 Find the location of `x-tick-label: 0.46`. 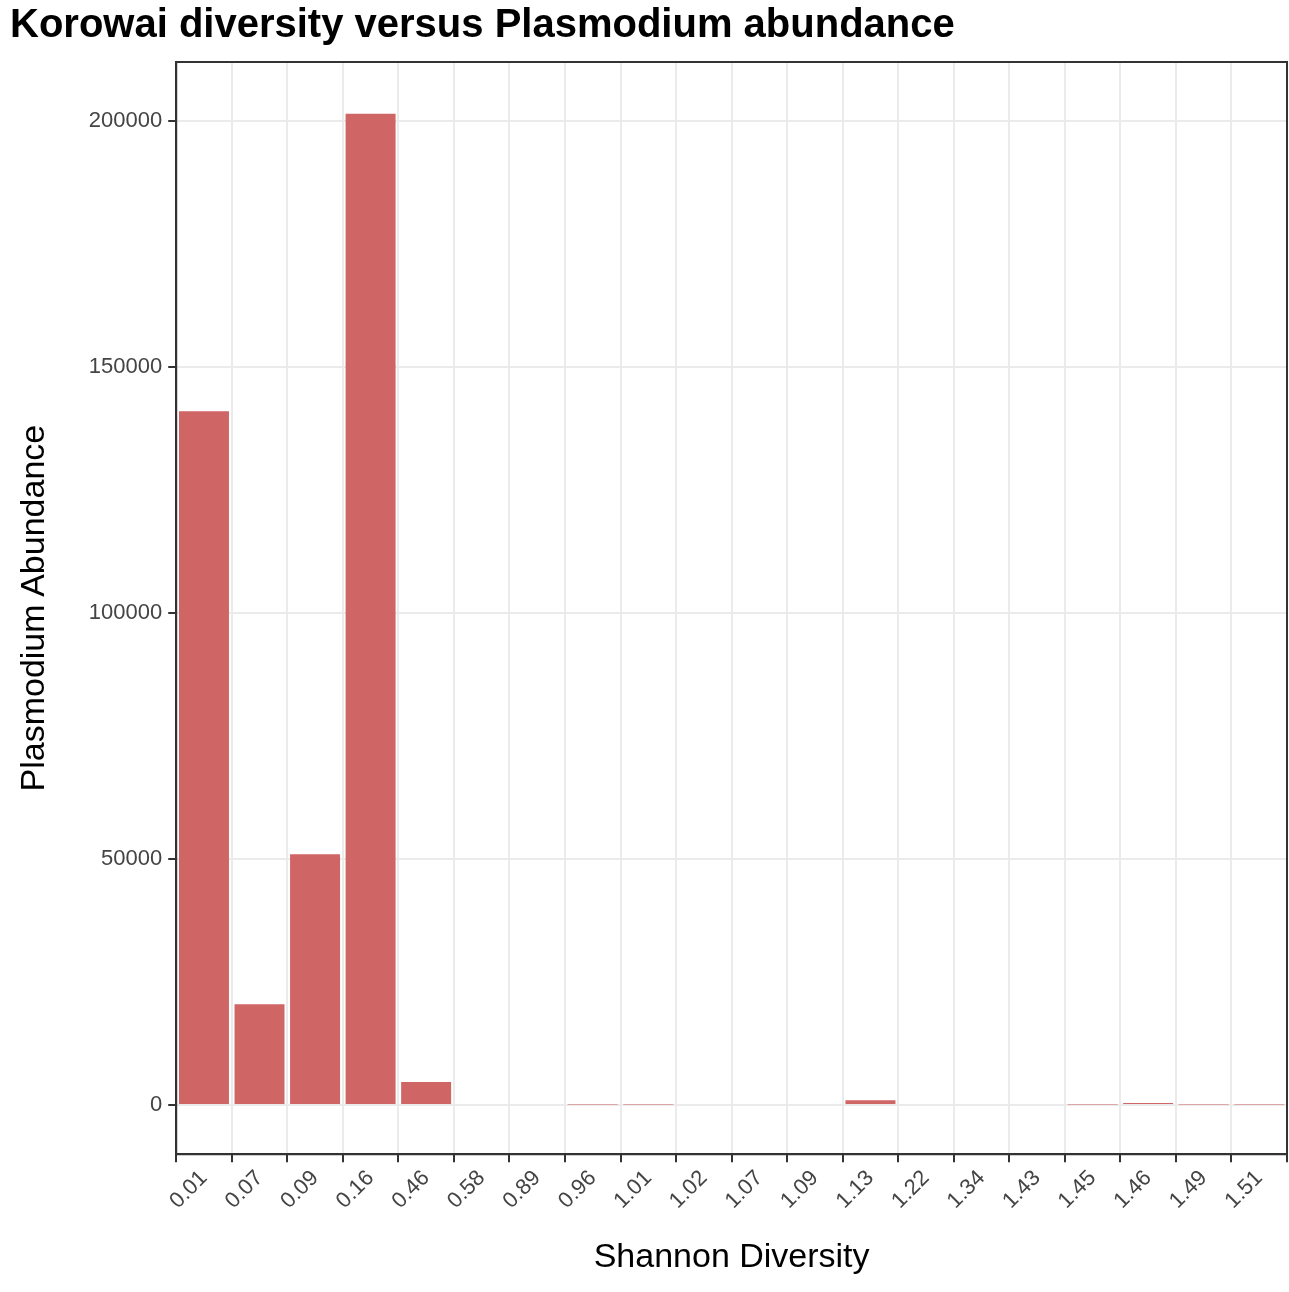

x-tick-label: 0.46 is located at coordinates (410, 1188).